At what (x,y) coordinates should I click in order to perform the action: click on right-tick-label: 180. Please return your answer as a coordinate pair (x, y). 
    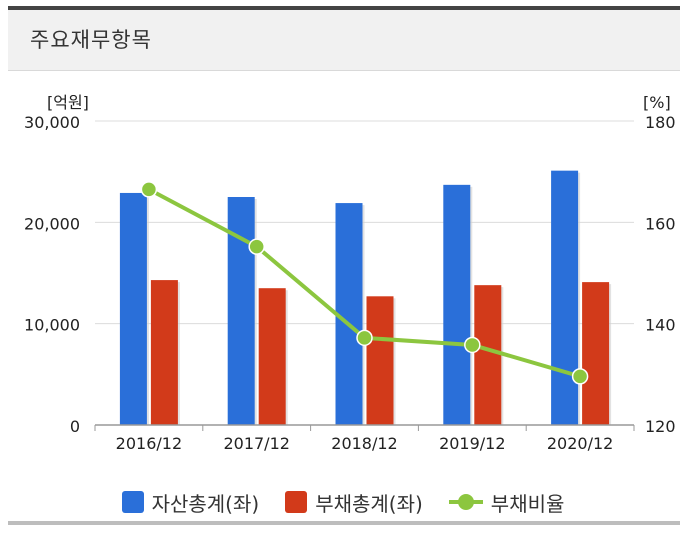
    Looking at the image, I should click on (660, 122).